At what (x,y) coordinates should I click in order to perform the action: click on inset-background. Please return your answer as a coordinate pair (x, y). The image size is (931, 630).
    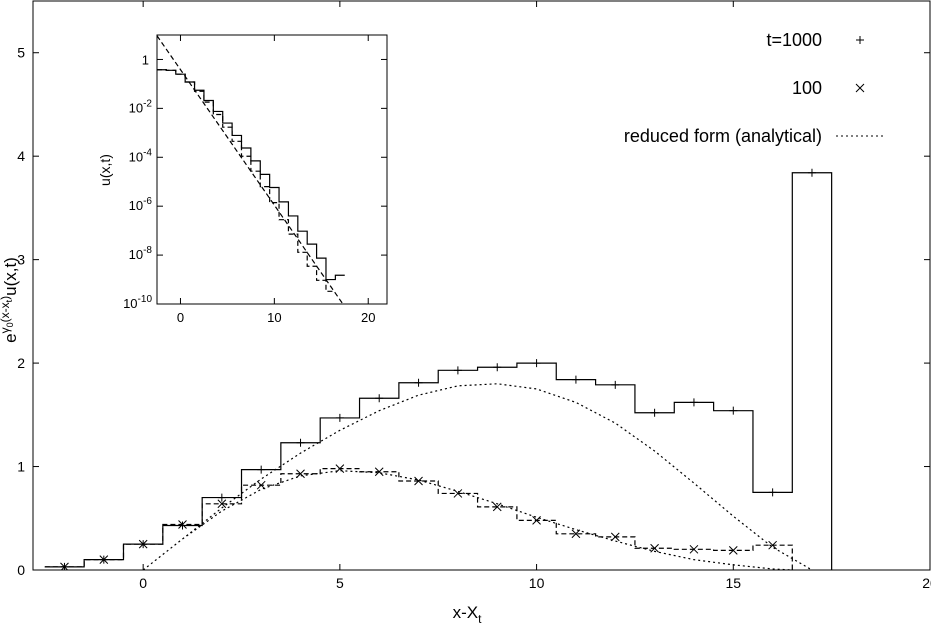
    Looking at the image, I should click on (272, 169).